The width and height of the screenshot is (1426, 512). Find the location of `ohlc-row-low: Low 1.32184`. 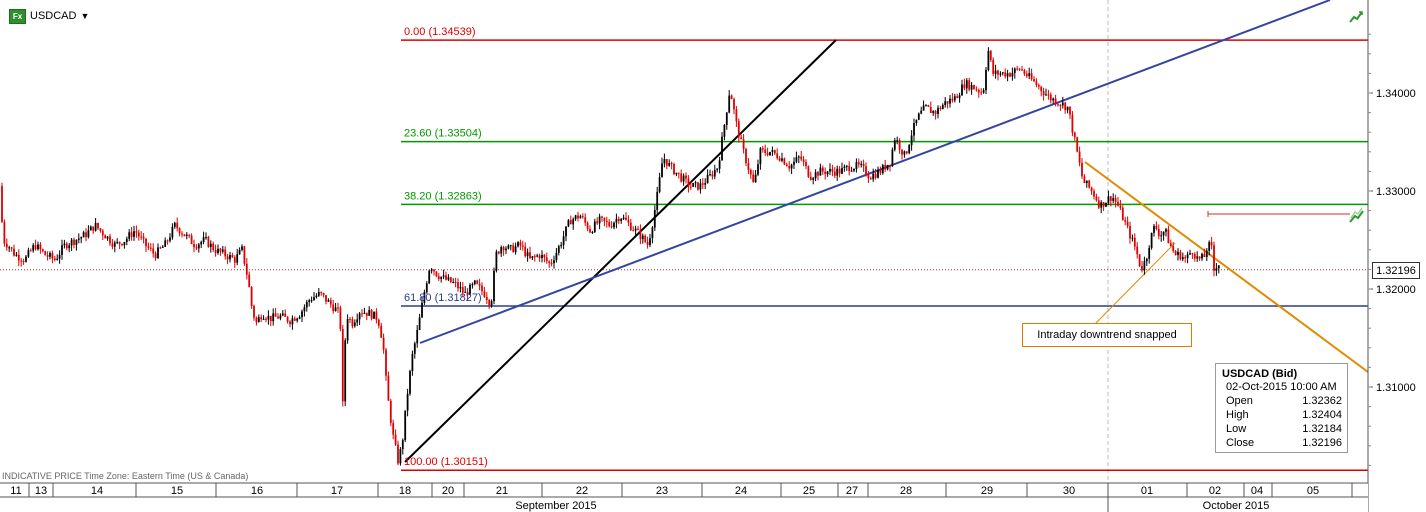

ohlc-row-low: Low 1.32184 is located at coordinates (1281, 429).